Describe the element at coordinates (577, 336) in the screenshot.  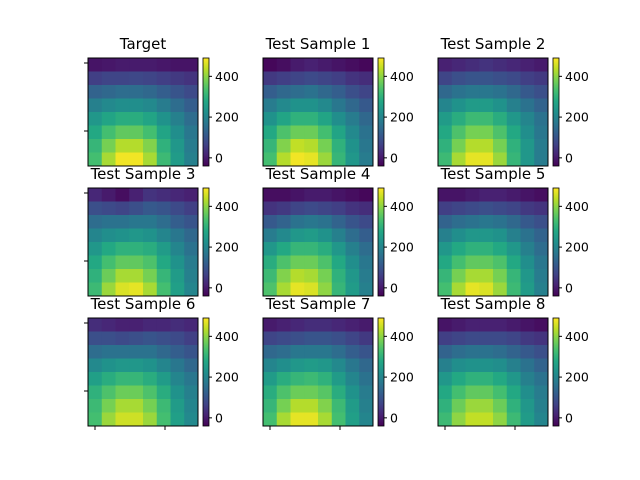
I see `colorbar-tick-label: 400` at that location.